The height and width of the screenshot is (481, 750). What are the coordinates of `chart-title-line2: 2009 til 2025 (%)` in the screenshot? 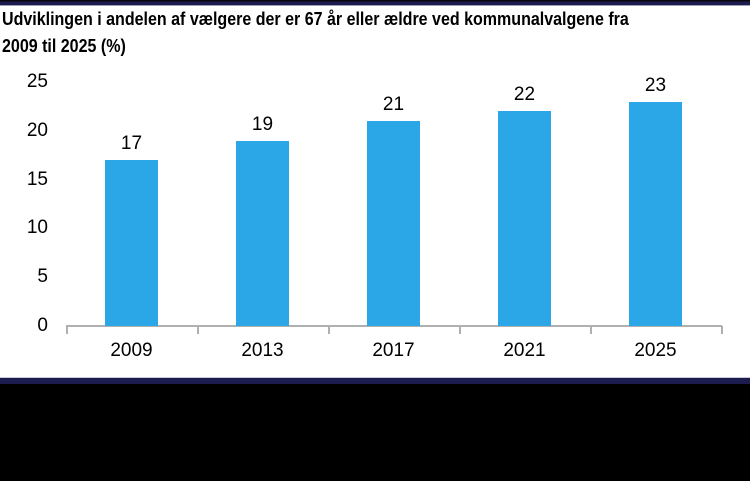 It's located at (64, 46).